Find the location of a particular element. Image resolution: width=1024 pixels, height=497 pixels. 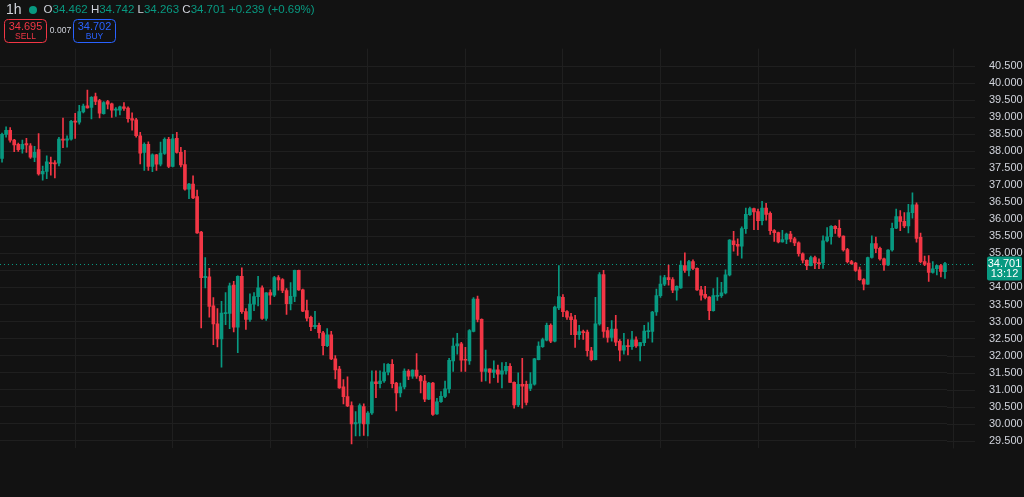

text: BUY is located at coordinates (94, 36).